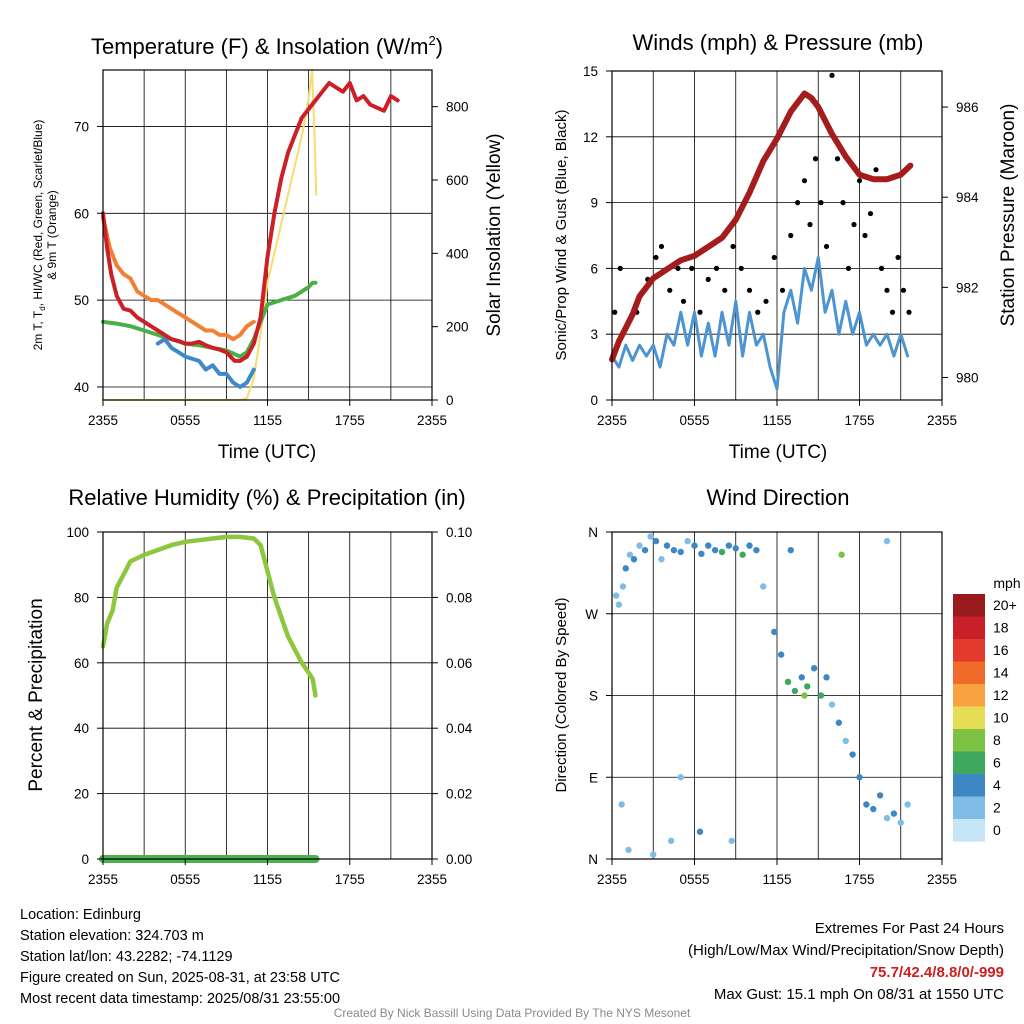  I want to click on humidity-ylabel-left: Percent & Precipitation, so click(36, 694).